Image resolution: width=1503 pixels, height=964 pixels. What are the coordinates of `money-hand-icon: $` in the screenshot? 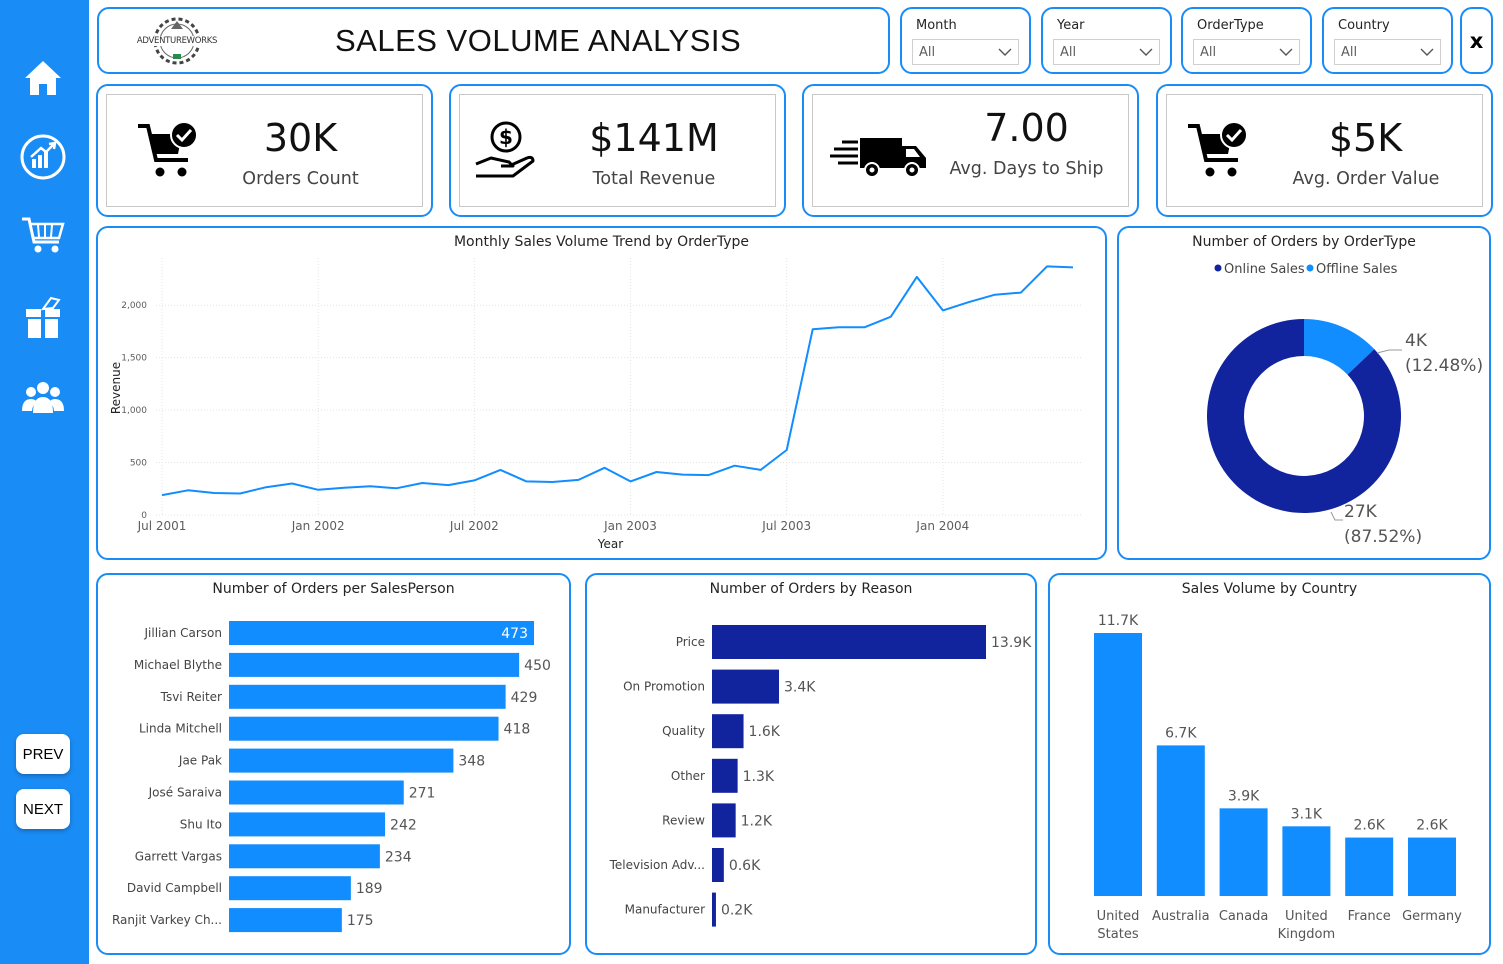 It's located at (506, 154).